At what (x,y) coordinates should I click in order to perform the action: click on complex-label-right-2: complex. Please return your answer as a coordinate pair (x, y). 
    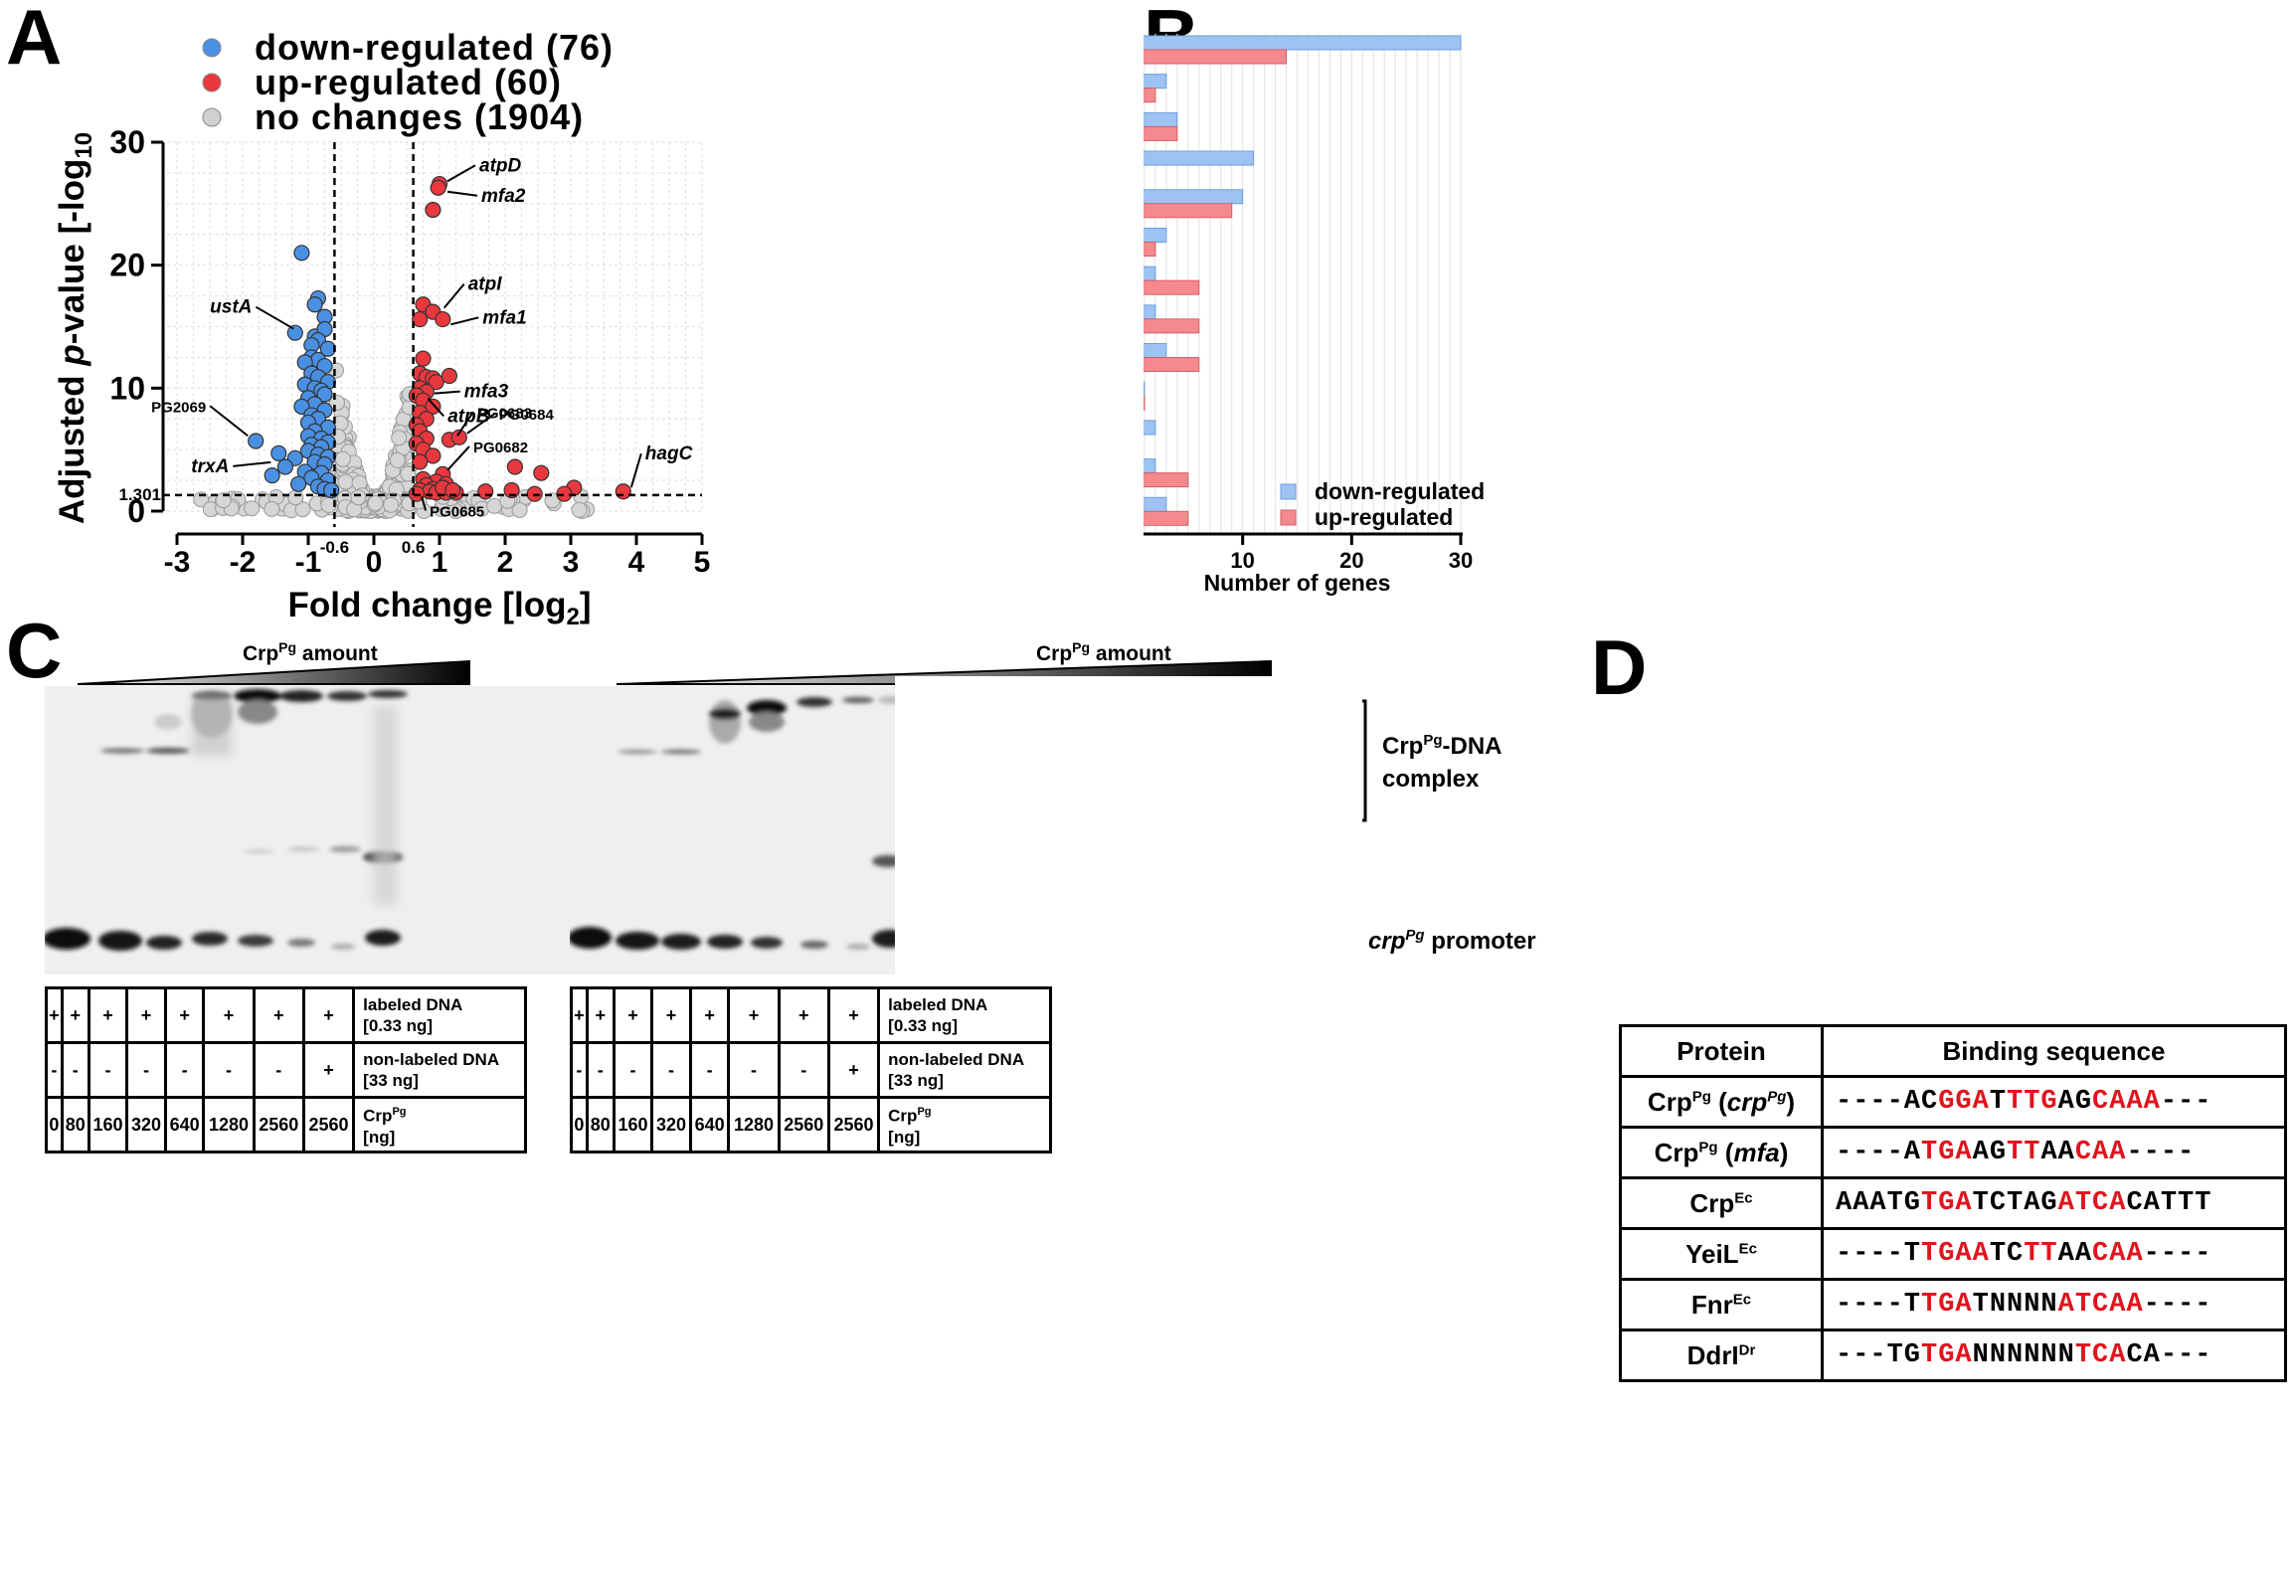
    Looking at the image, I should click on (1431, 780).